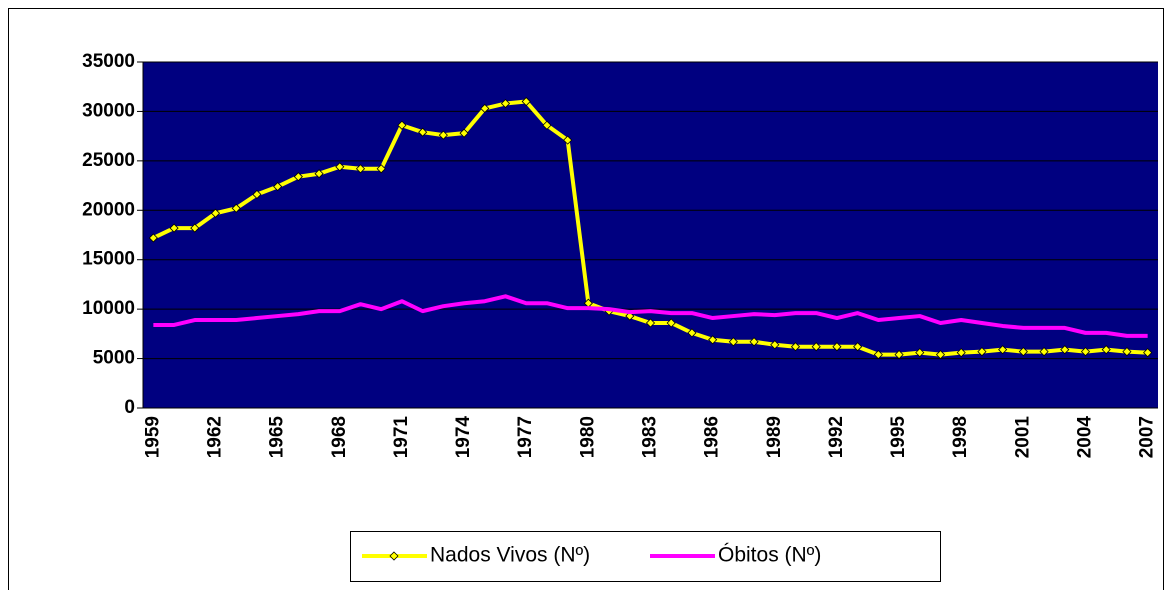 This screenshot has width=1168, height=590. Describe the element at coordinates (1147, 437) in the screenshot. I see `x-tick-label: 2007` at that location.